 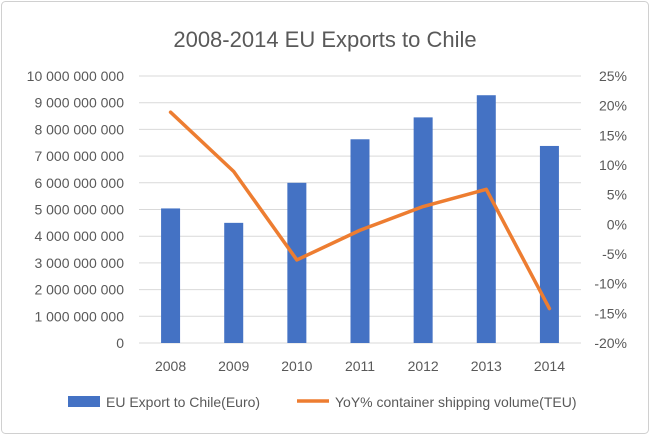 I want to click on right-tick-label: -5%, so click(x=614, y=254).